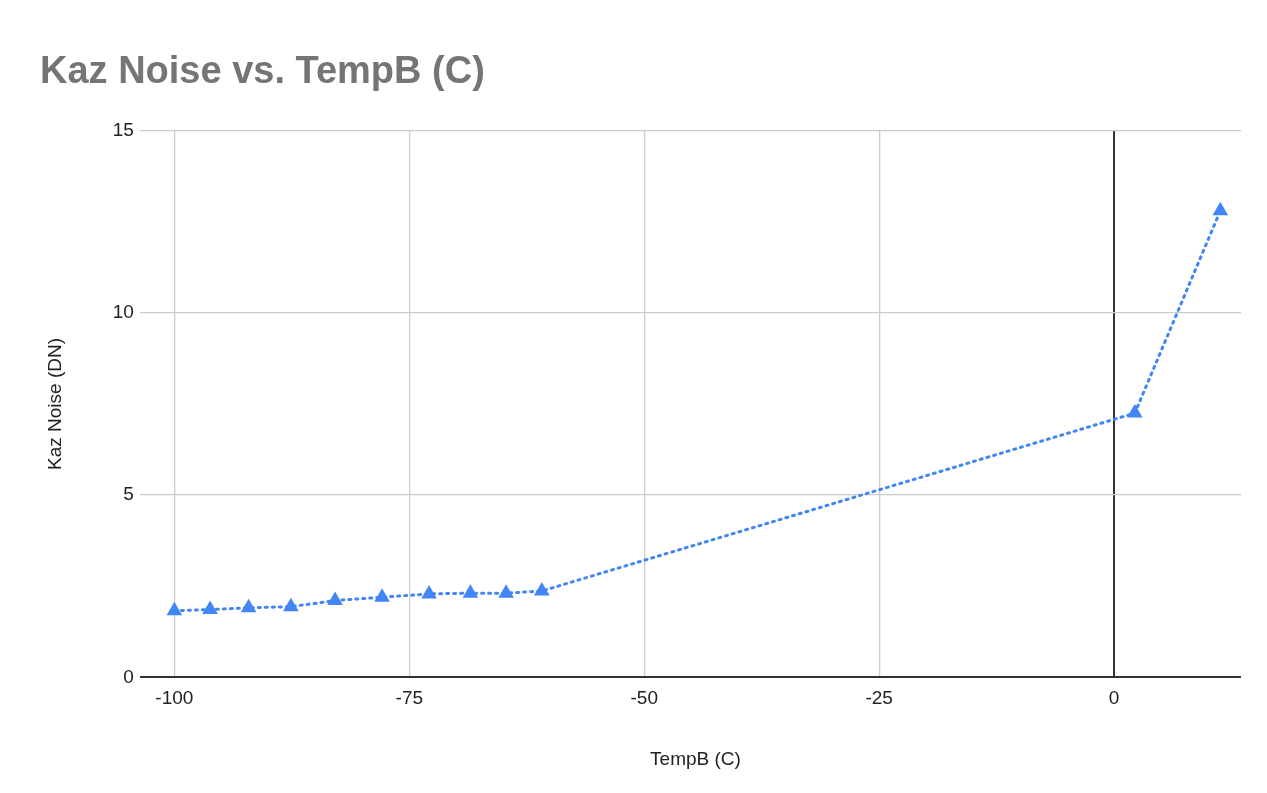 This screenshot has height=793, width=1267. What do you see at coordinates (879, 698) in the screenshot?
I see `x-tick-label: -25` at bounding box center [879, 698].